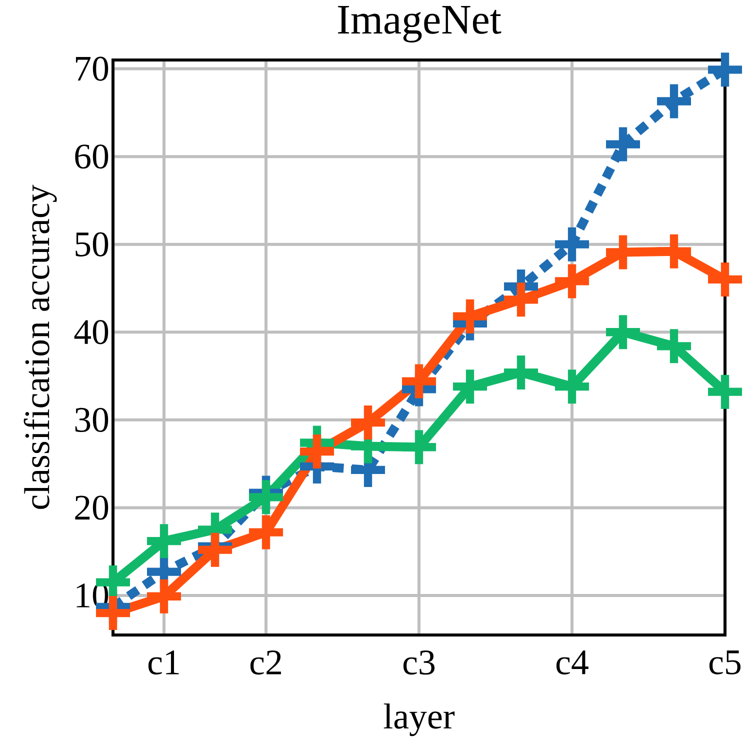  I want to click on y-tick-label: 30, so click(91, 420).